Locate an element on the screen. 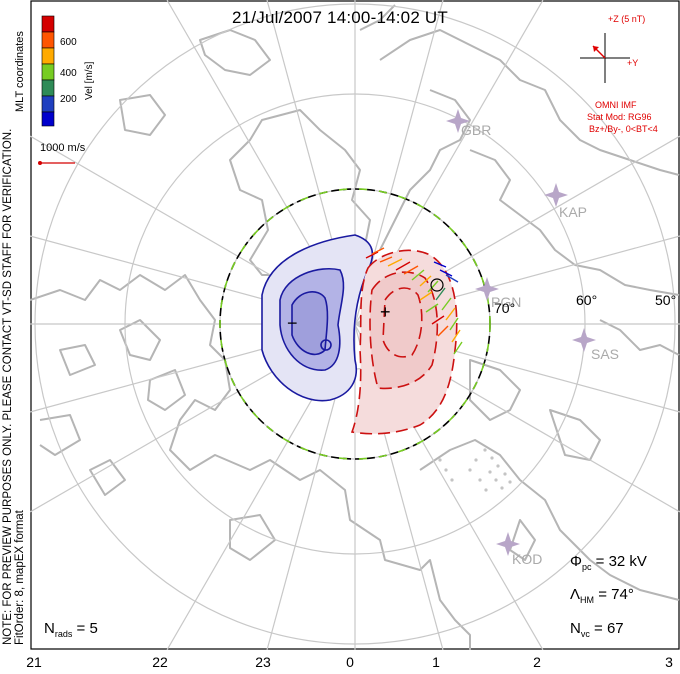 The width and height of the screenshot is (680, 674). stat-nvc: Nvc = 67 is located at coordinates (597, 629).